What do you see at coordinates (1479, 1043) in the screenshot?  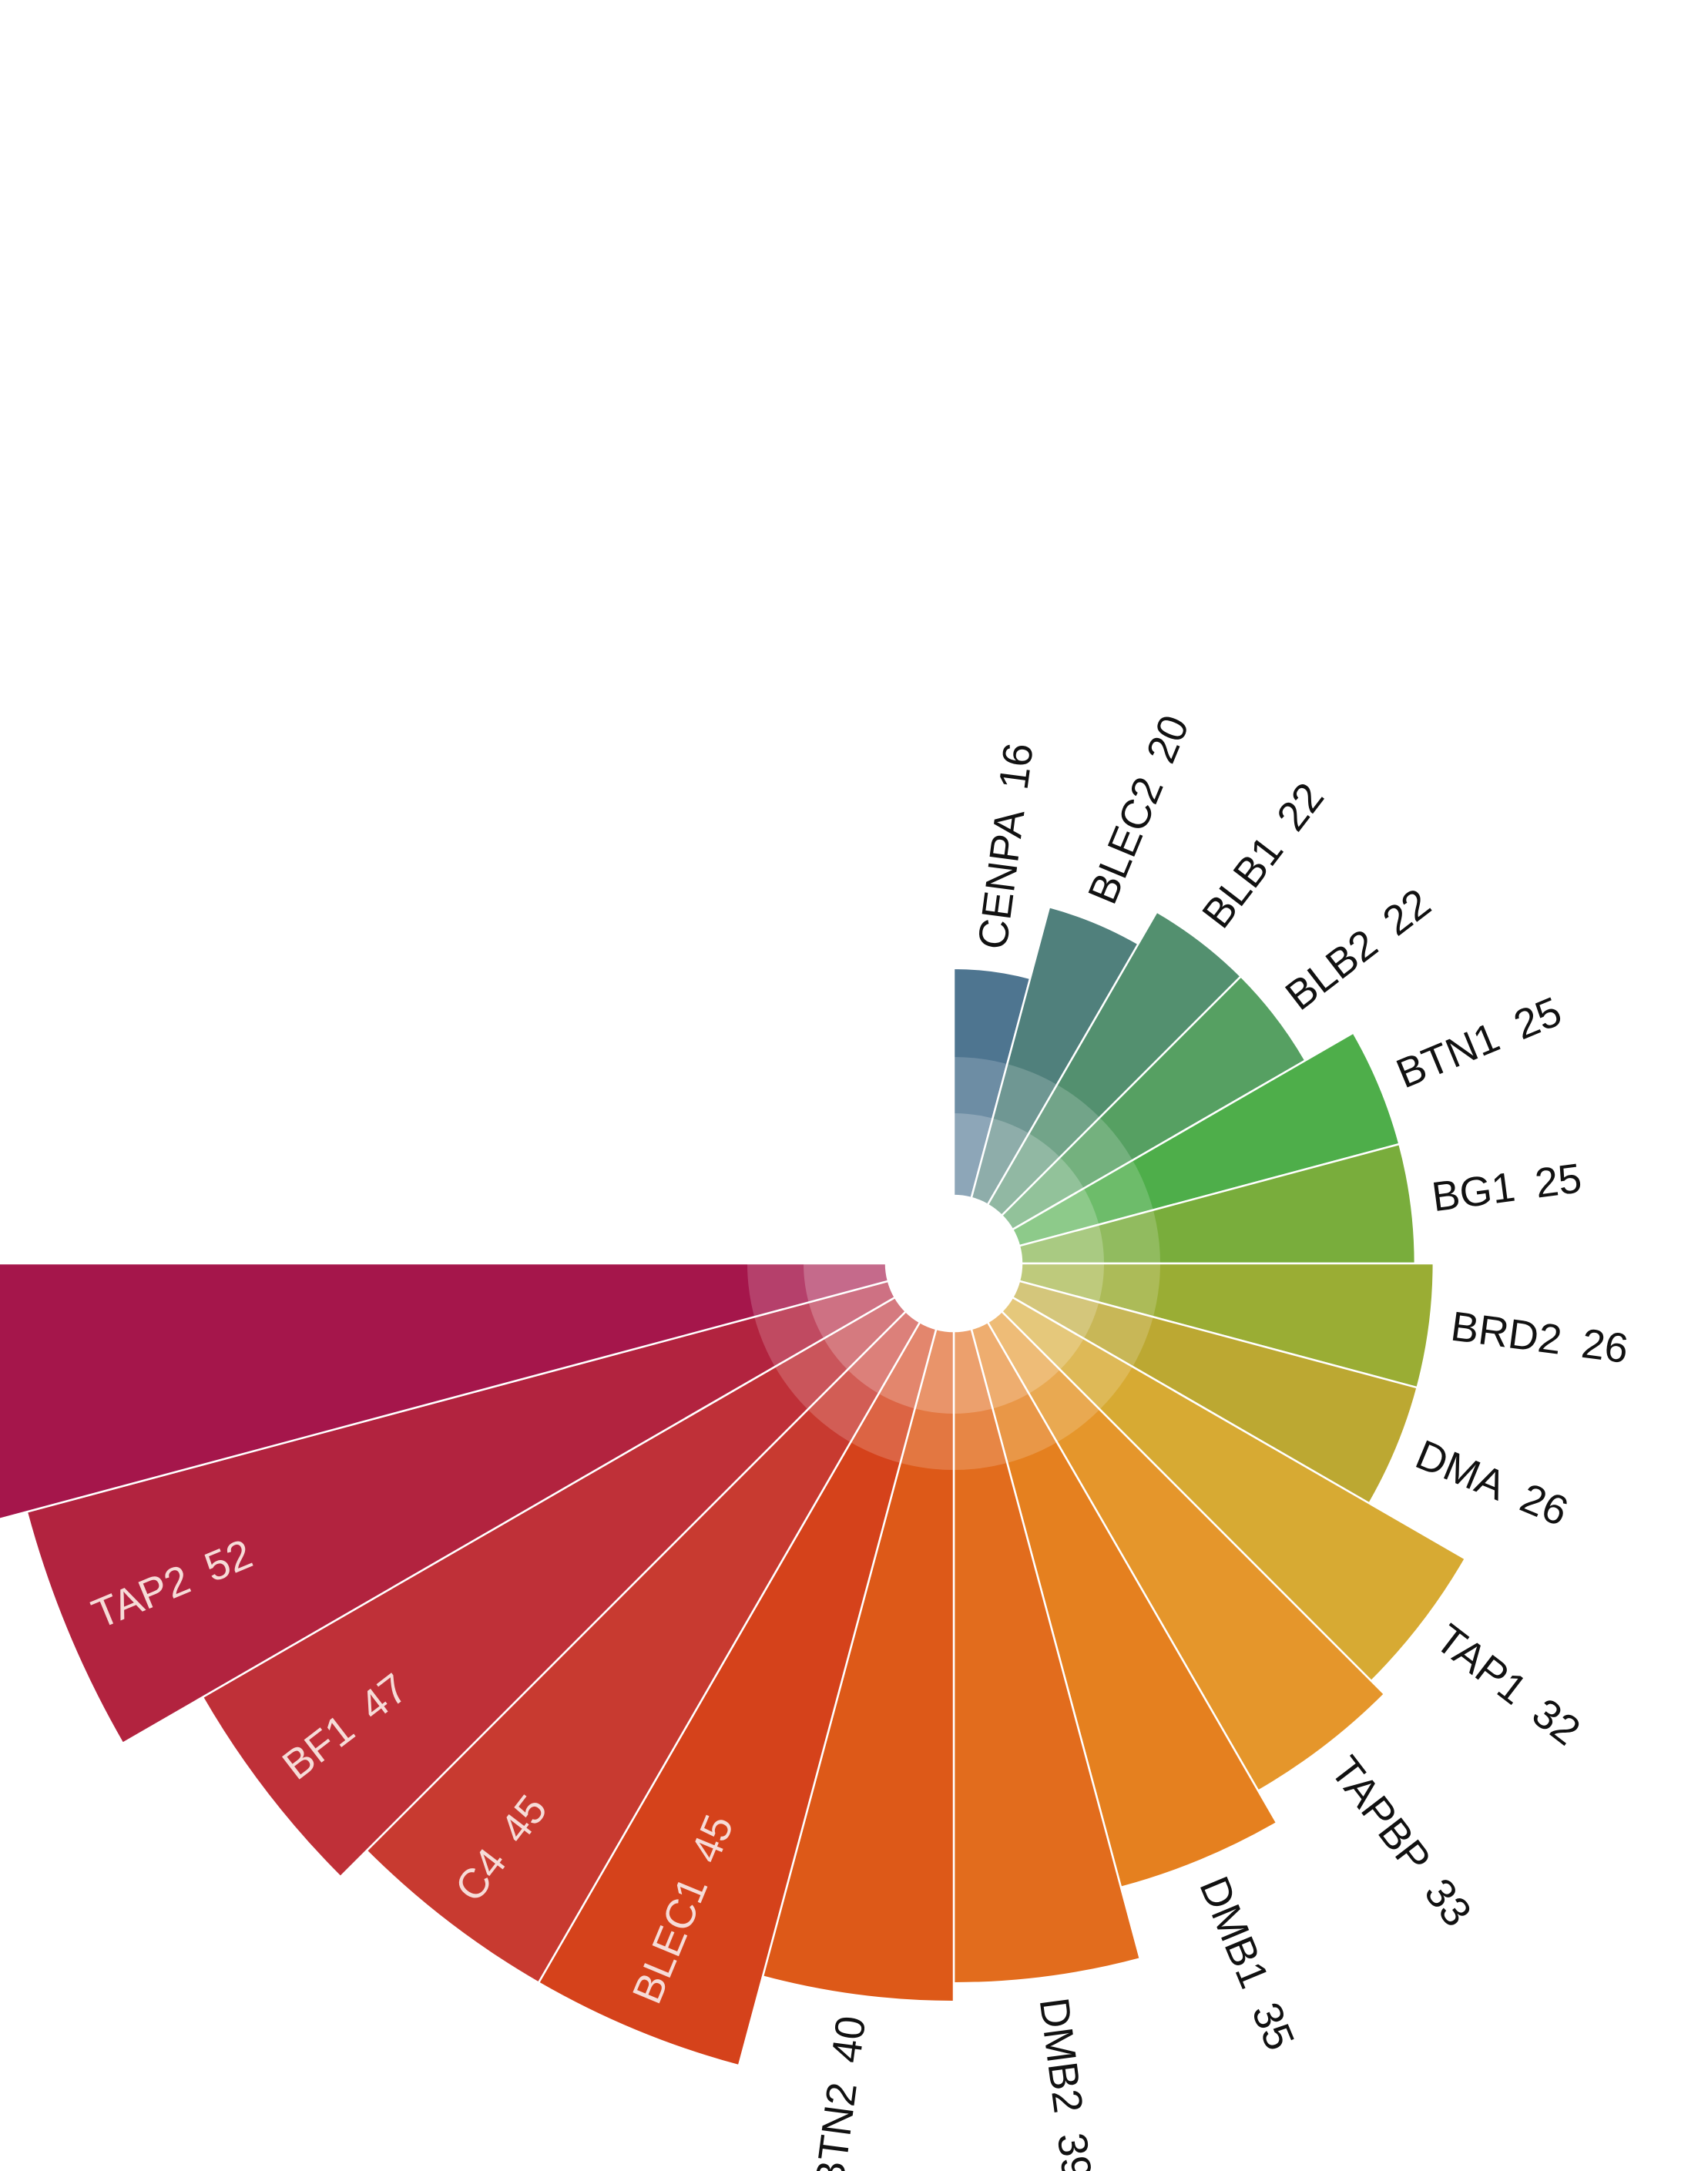 I see `bar-label-btn1: BTN1 25` at bounding box center [1479, 1043].